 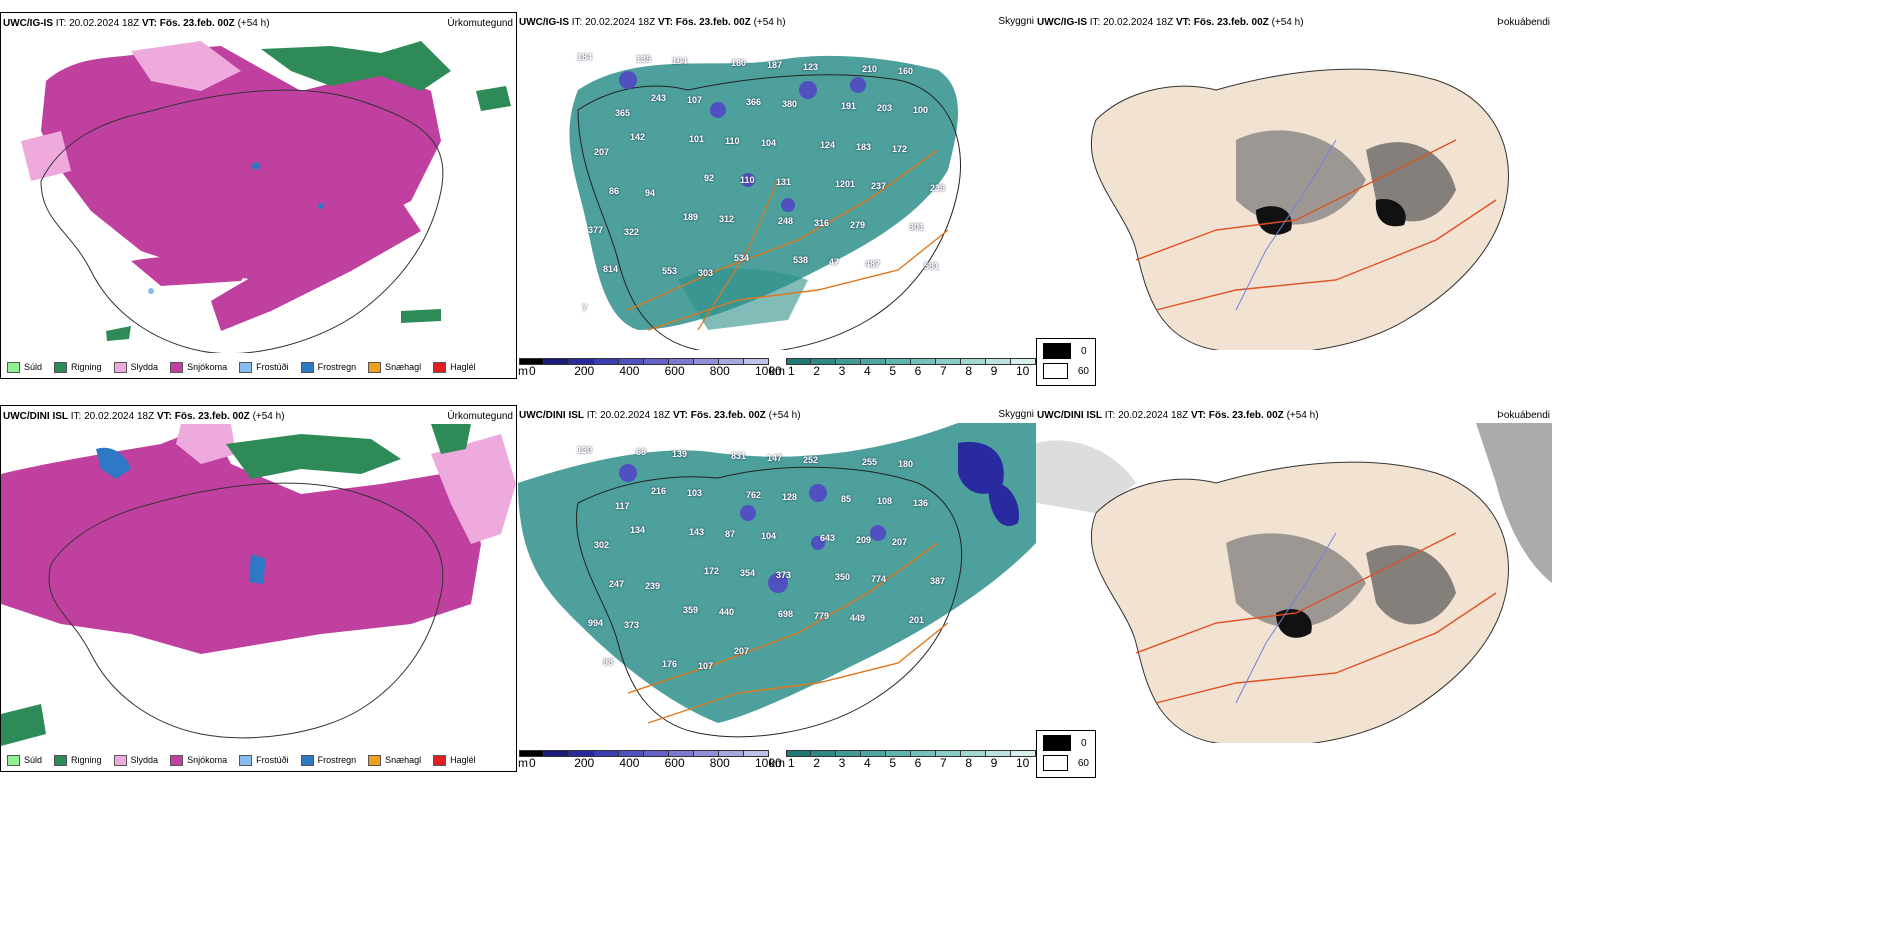 What do you see at coordinates (849, 106) in the screenshot?
I see `visibility-value-label: 191` at bounding box center [849, 106].